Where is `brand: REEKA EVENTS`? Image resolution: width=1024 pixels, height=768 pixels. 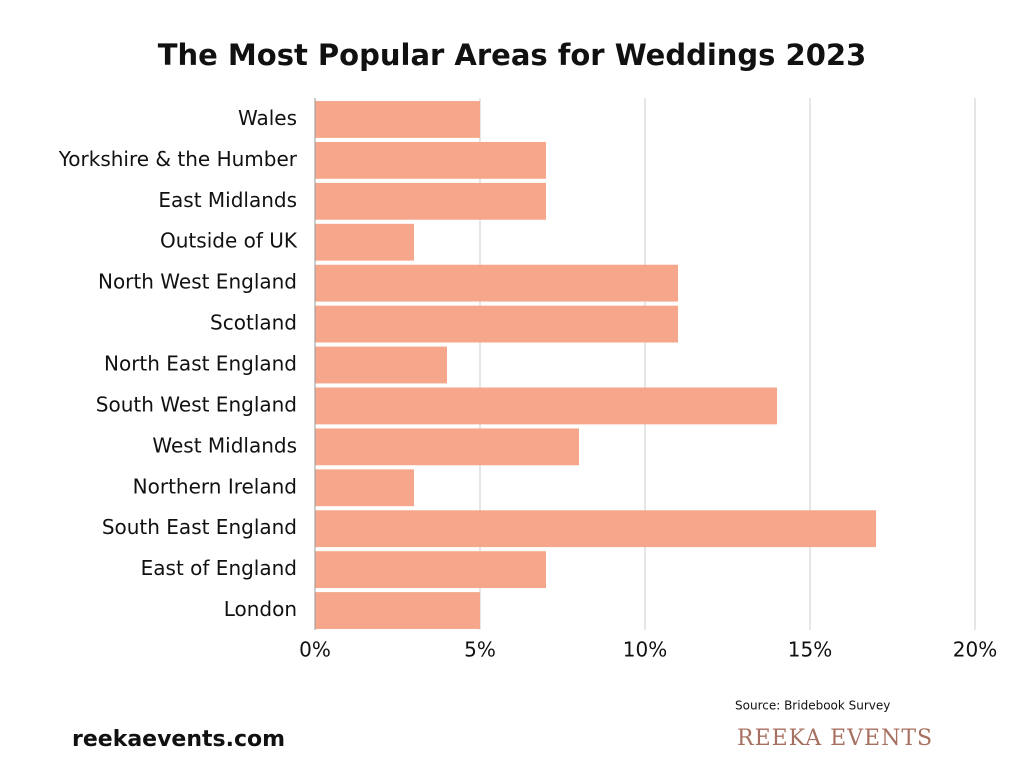
brand: REEKA EVENTS is located at coordinates (835, 738).